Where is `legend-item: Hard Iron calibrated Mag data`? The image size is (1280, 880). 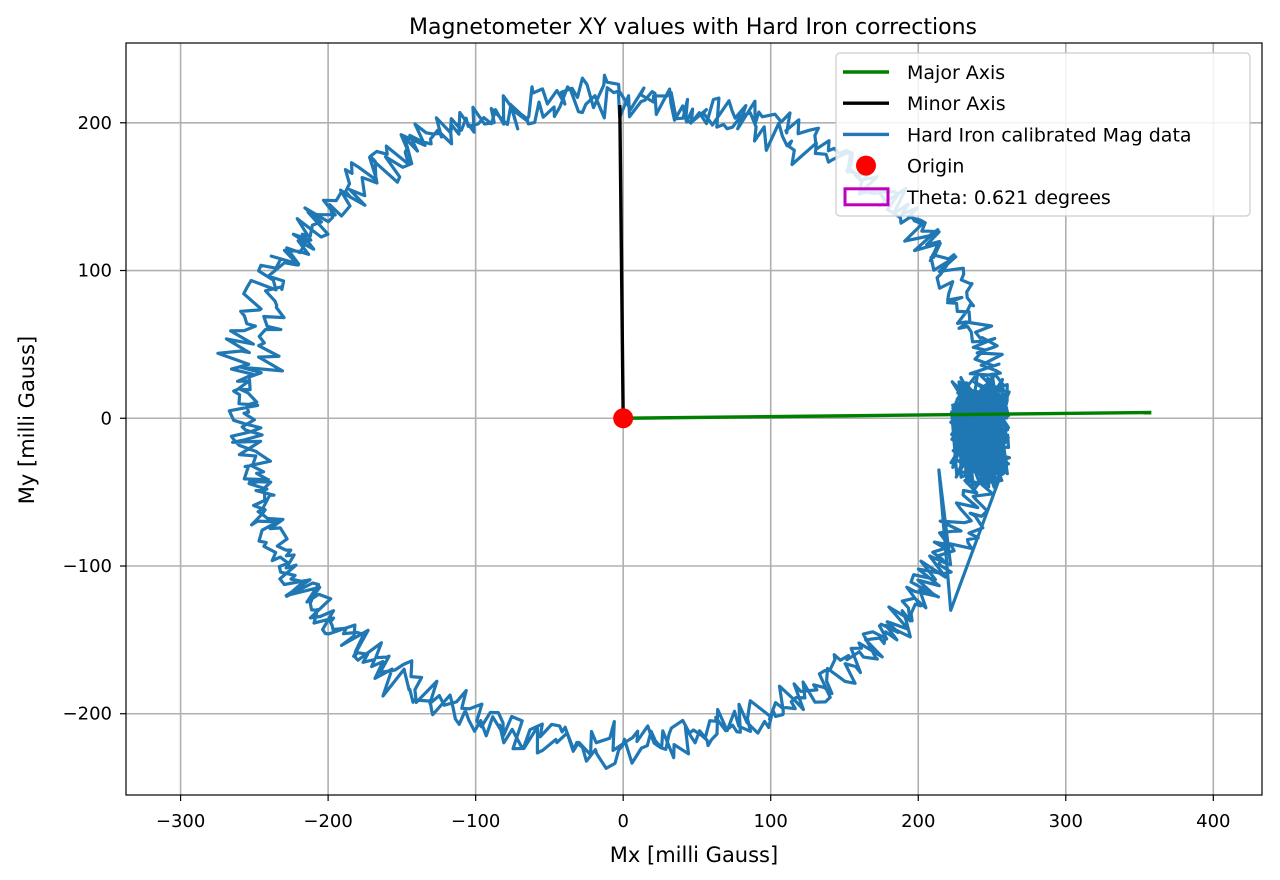
legend-item: Hard Iron calibrated Mag data is located at coordinates (1017, 135).